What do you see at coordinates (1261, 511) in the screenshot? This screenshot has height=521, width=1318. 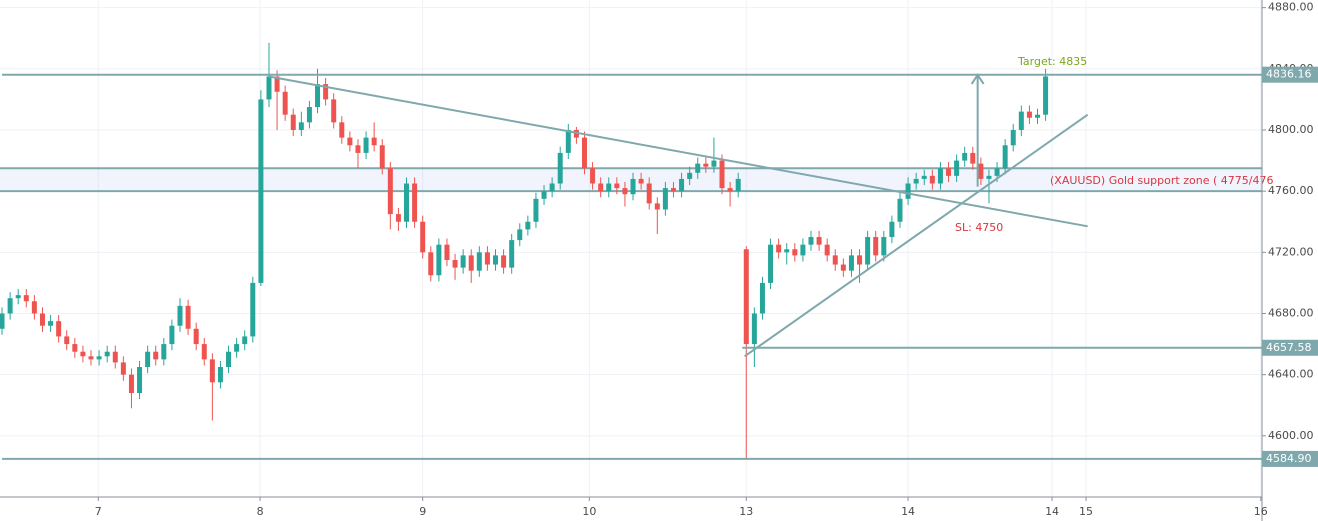 I see `x-tick-label: 16` at bounding box center [1261, 511].